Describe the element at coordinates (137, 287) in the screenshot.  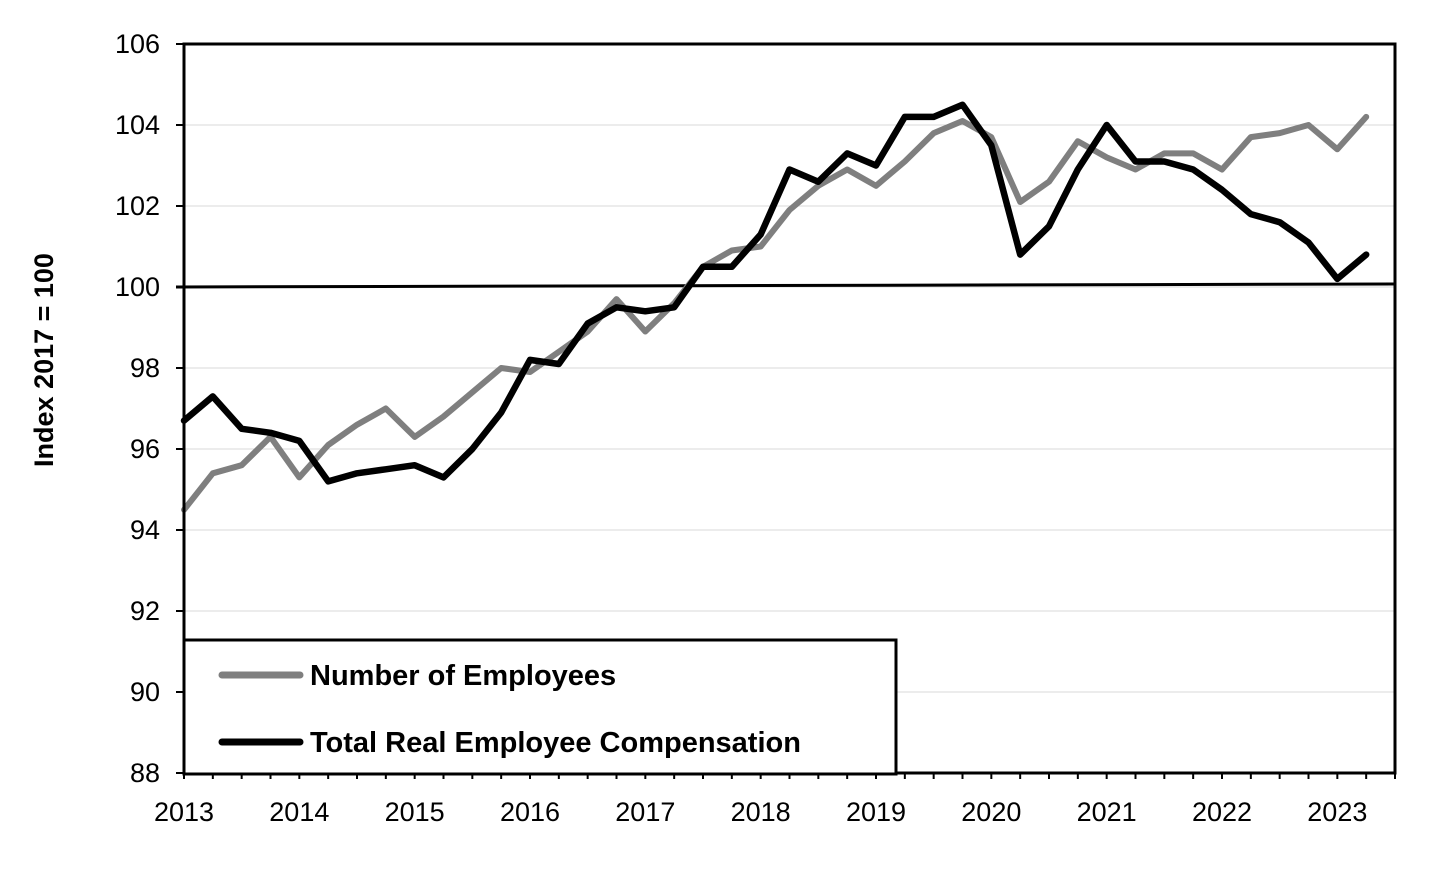
I see `y-tick-label: 100` at that location.